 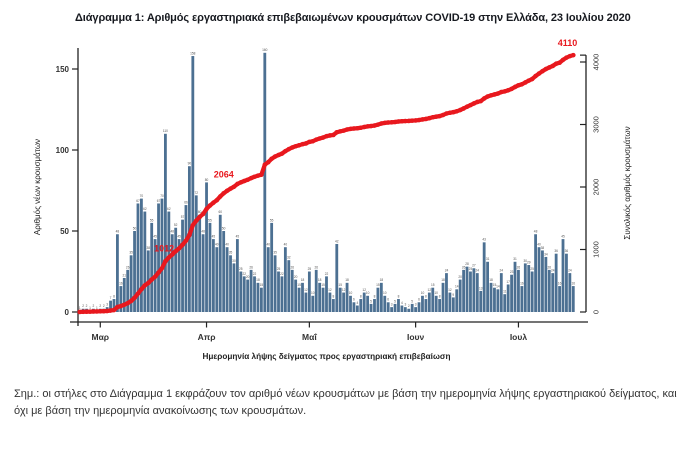 What do you see at coordinates (596, 312) in the screenshot?
I see `right-axis-tick-label: 0` at bounding box center [596, 312].